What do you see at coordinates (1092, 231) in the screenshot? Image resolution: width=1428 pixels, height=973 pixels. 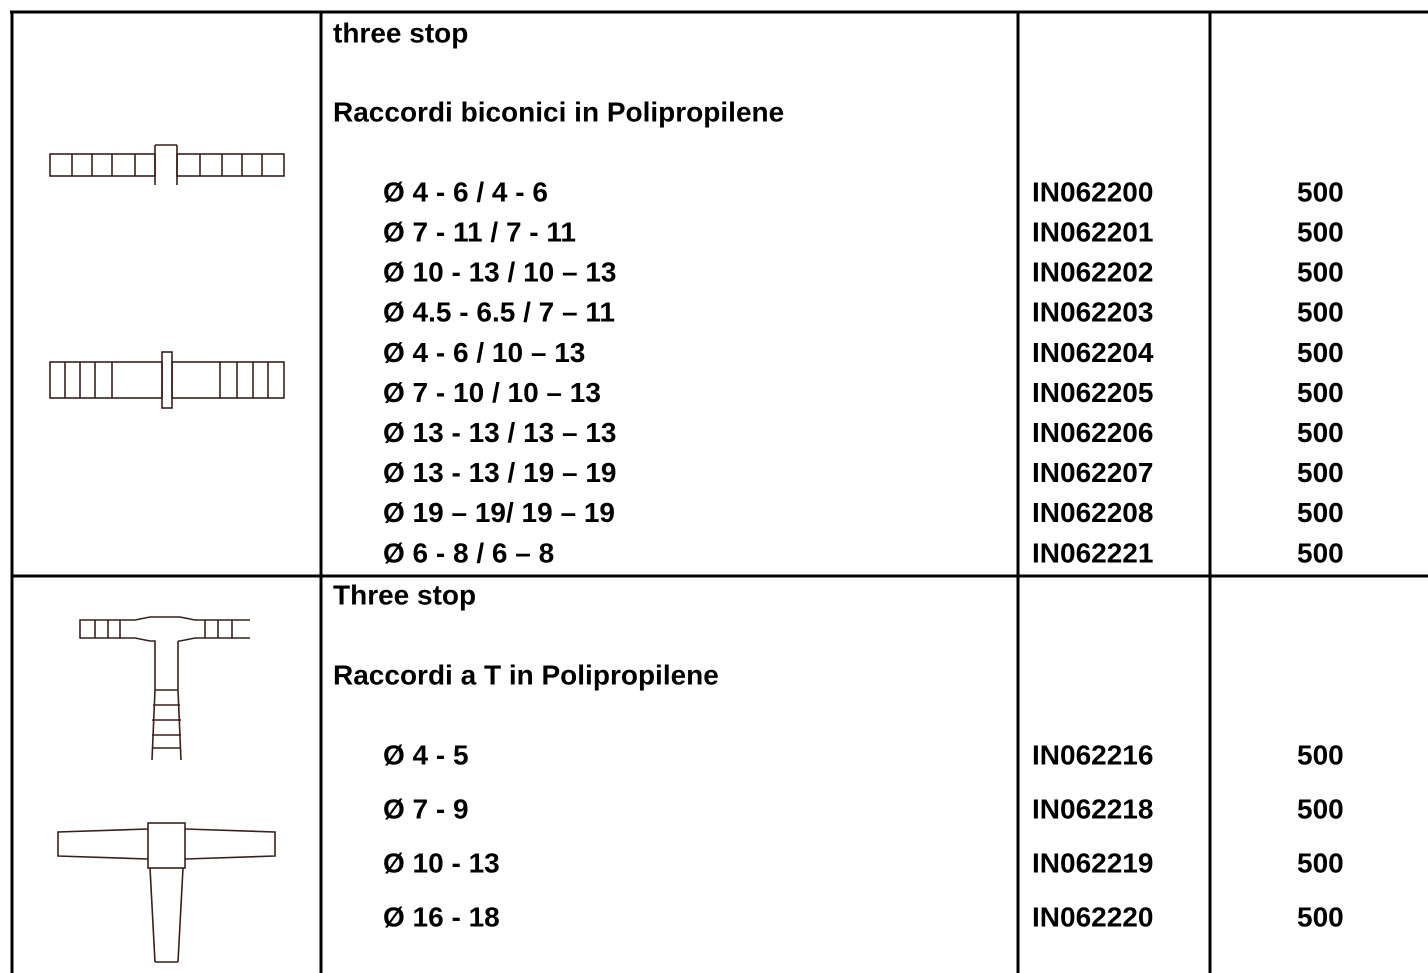 I see `code: IN062201` at bounding box center [1092, 231].